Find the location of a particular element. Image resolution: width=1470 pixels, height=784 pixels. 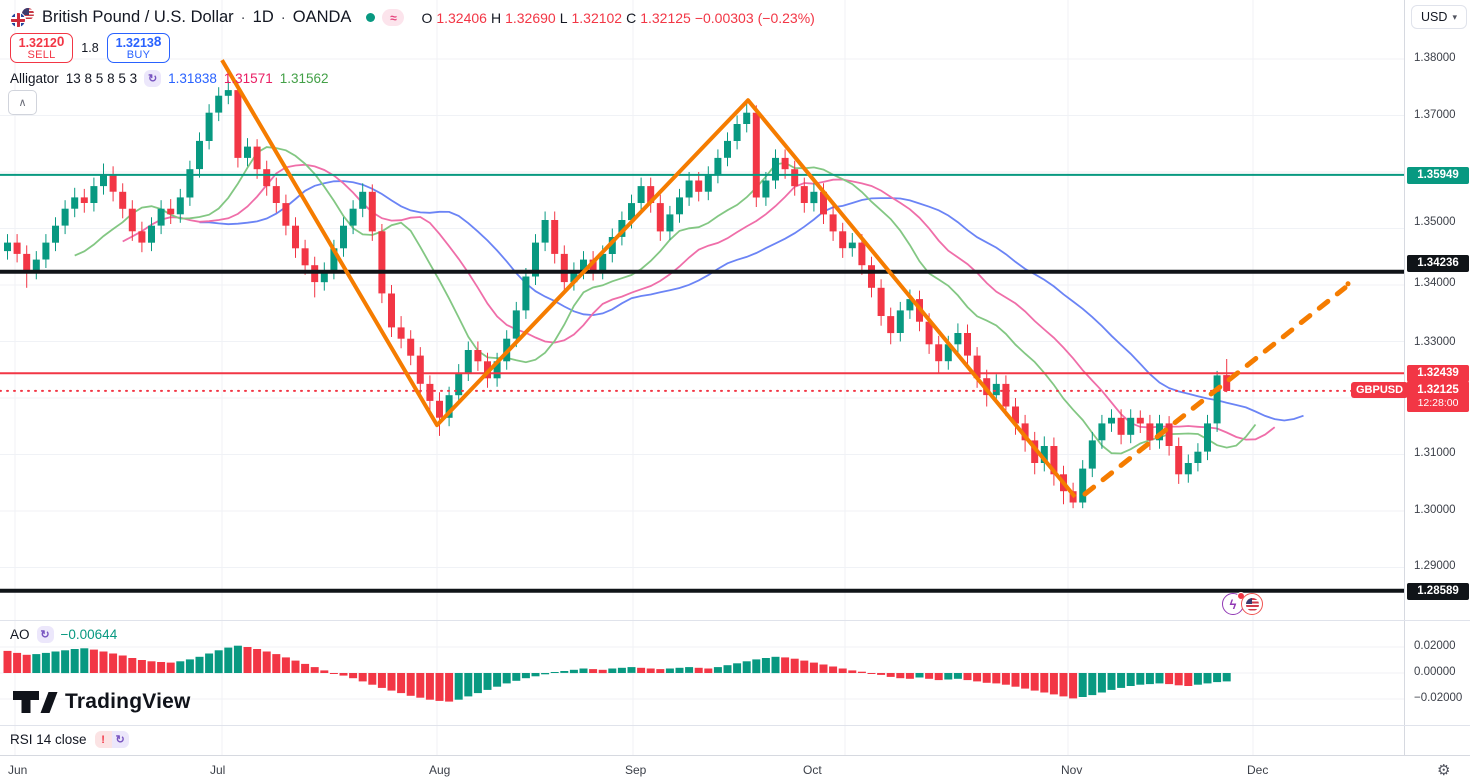

countdown-timer: 12:28:00 is located at coordinates (1438, 403).